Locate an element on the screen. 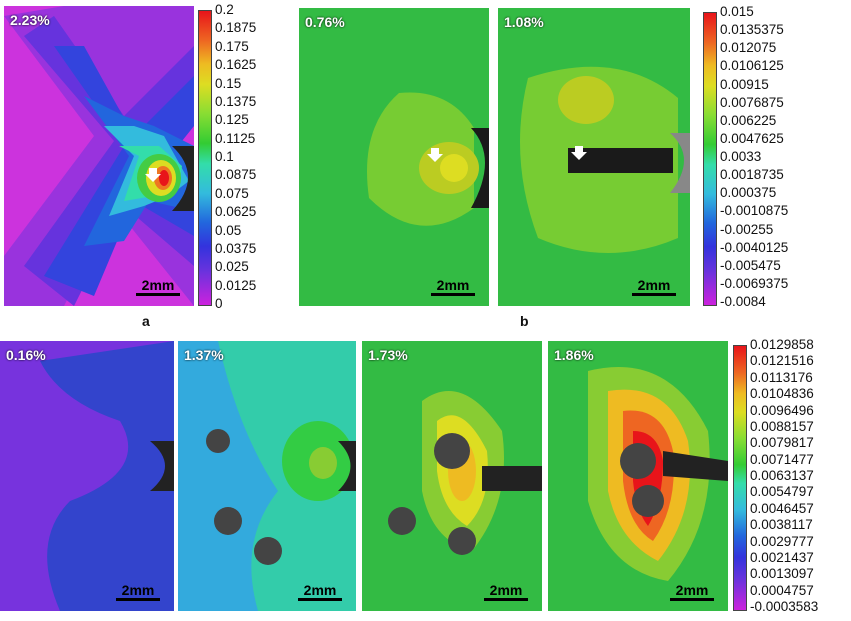 The image size is (851, 621). colorbar_c-tick: 0.0013097 is located at coordinates (782, 574).